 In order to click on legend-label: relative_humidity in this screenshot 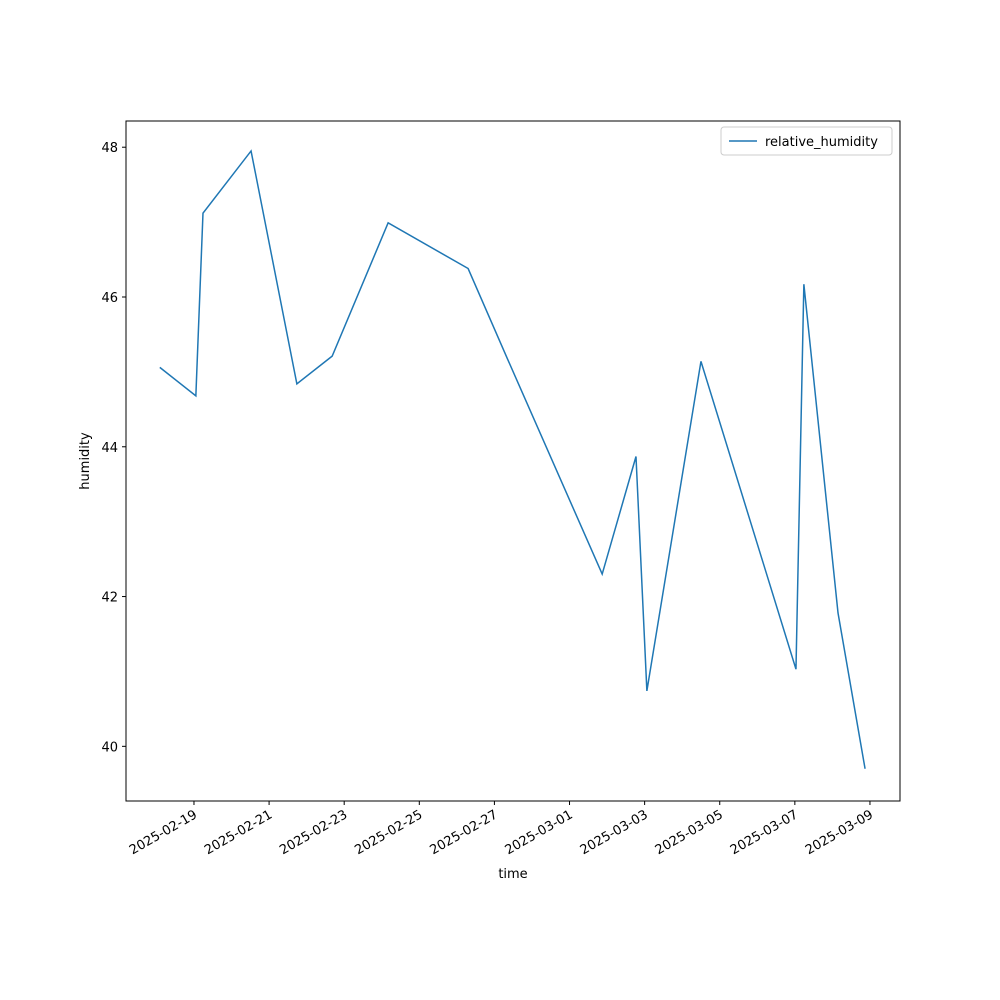, I will do `click(821, 142)`.